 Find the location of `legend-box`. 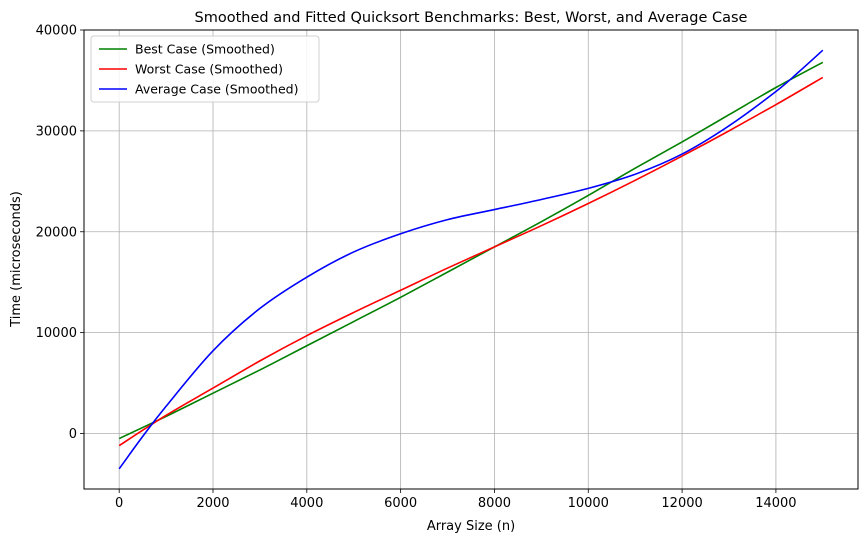

legend-box is located at coordinates (205, 69).